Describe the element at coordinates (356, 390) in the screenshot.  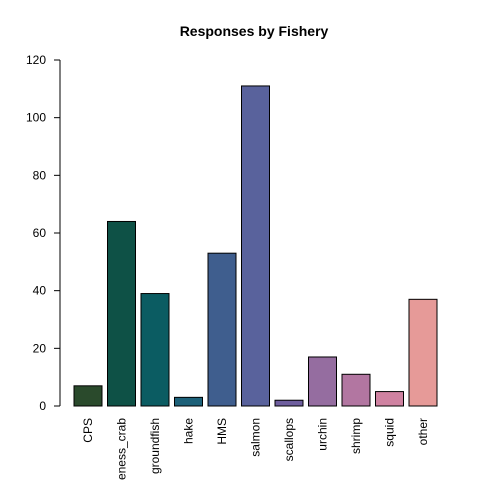
I see `bar-shrimp` at that location.